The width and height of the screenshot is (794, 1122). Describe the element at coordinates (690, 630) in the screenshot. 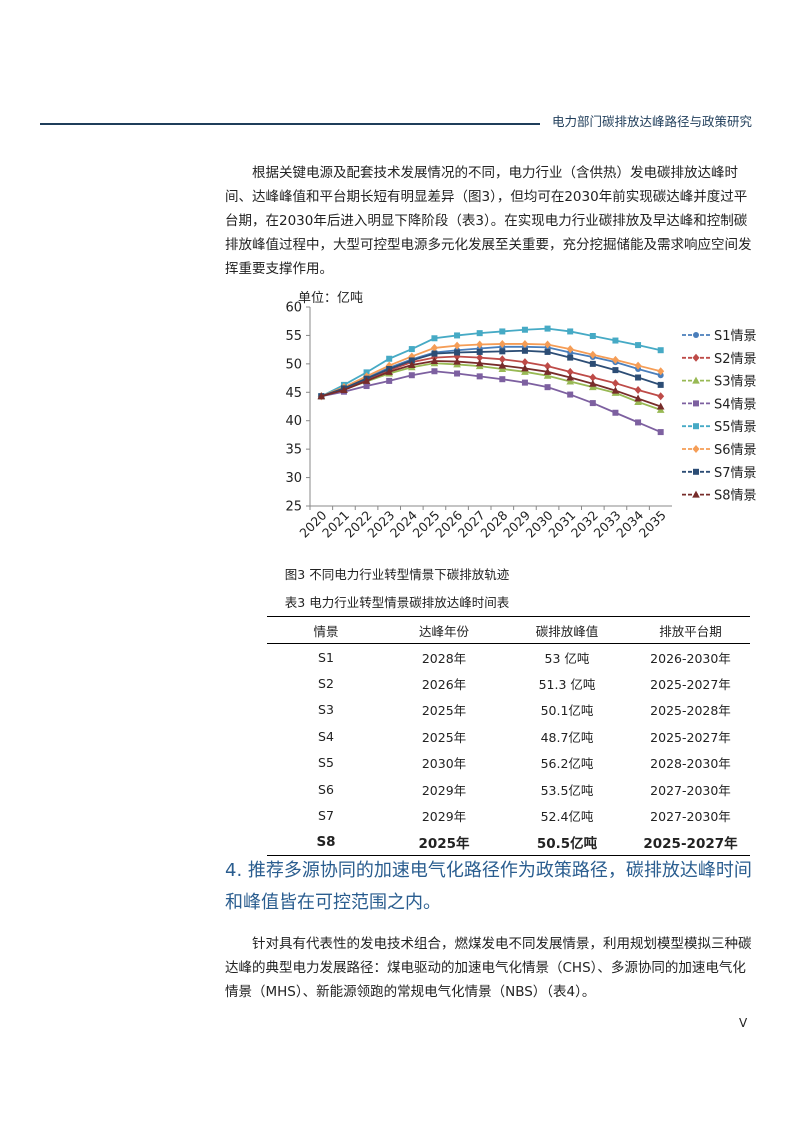

I see `table-header-cell: 排放平台期` at that location.